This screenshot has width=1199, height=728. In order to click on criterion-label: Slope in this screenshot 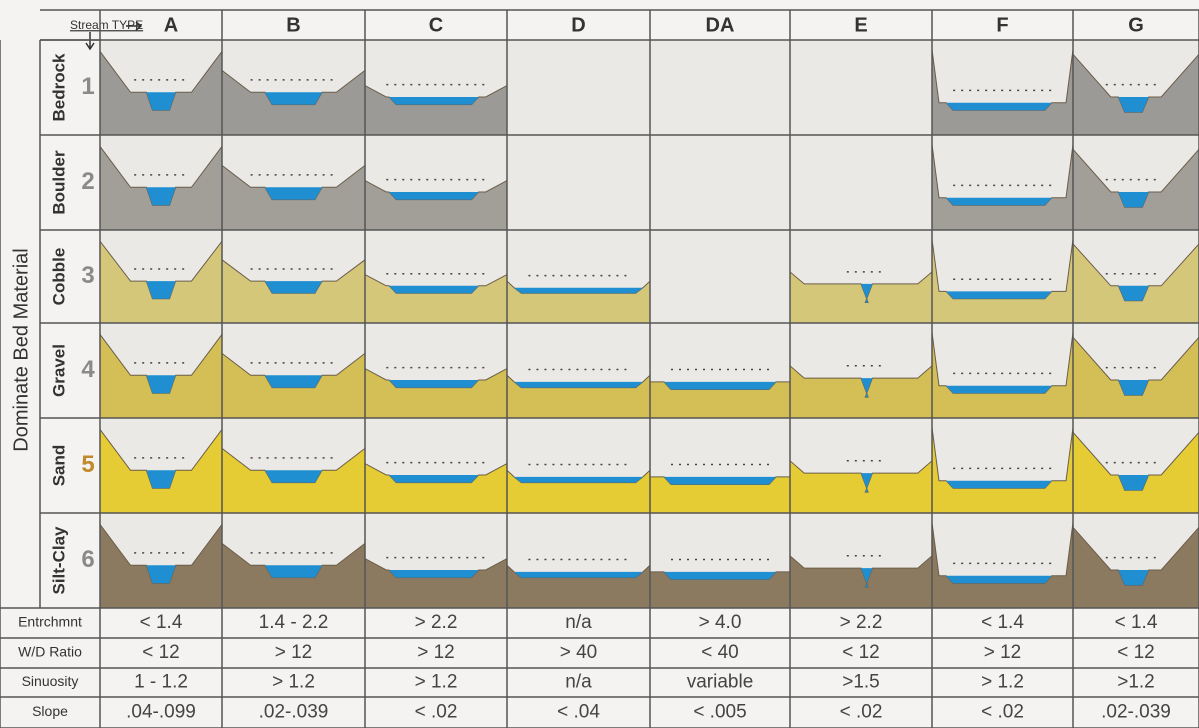, I will do `click(50, 711)`.